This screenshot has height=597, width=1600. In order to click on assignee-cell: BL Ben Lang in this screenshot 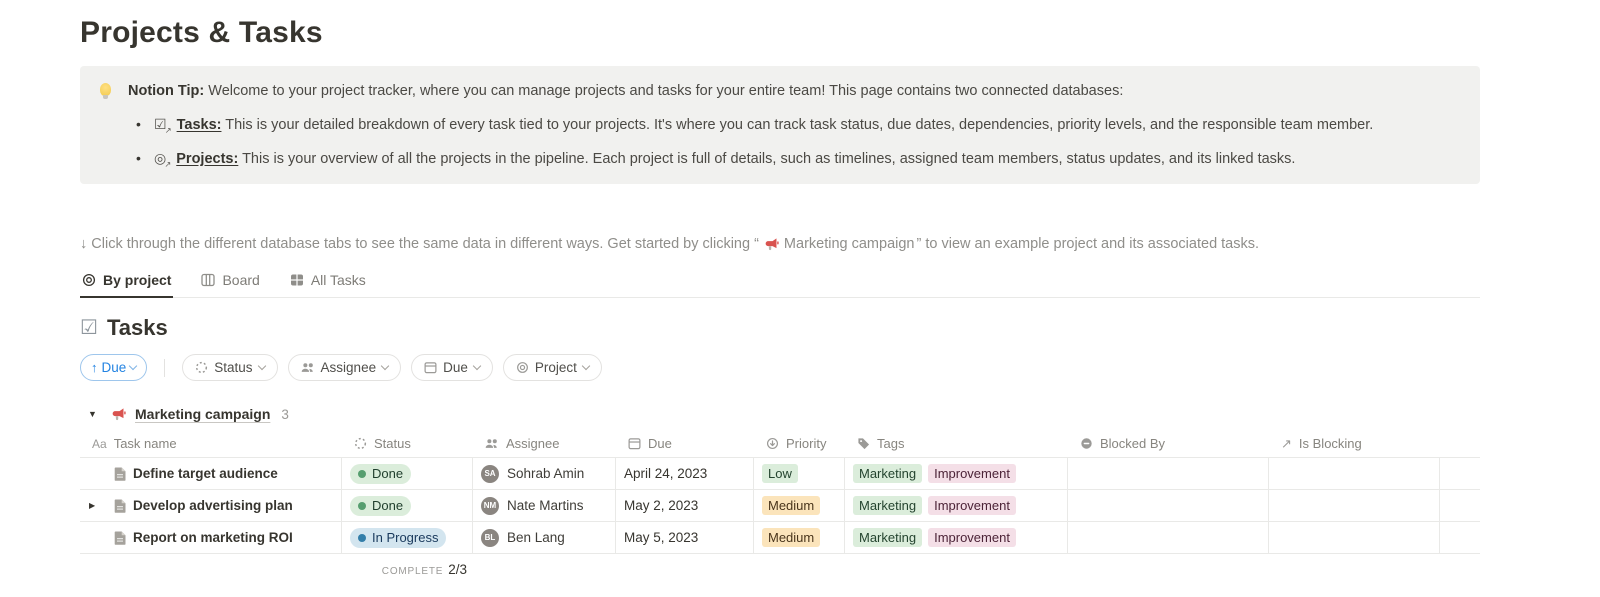, I will do `click(544, 538)`.